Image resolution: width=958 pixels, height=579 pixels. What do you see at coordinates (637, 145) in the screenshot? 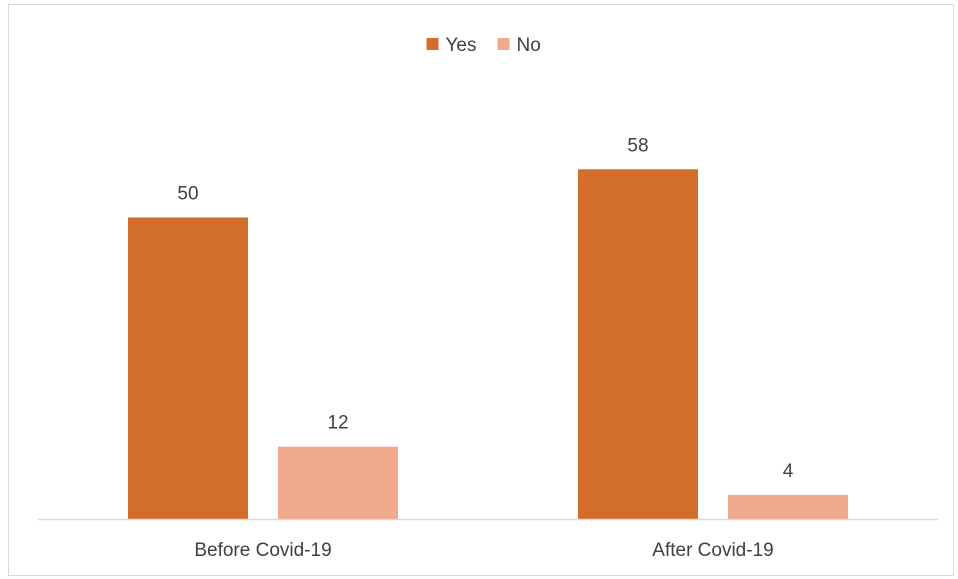
I see `data-label-yes-bar-after-covid-19: 58` at bounding box center [637, 145].